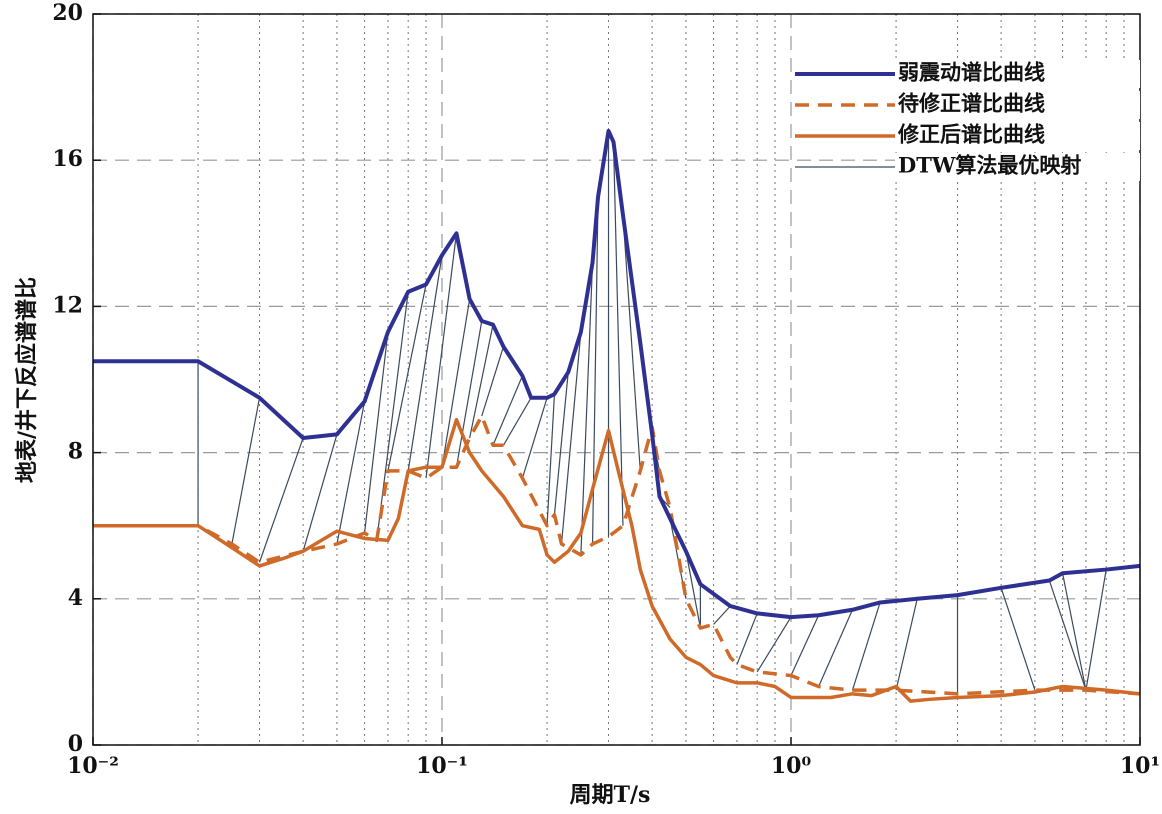 The height and width of the screenshot is (814, 1162). What do you see at coordinates (989, 165) in the screenshot?
I see `legend-label: DTW算法最优映射` at bounding box center [989, 165].